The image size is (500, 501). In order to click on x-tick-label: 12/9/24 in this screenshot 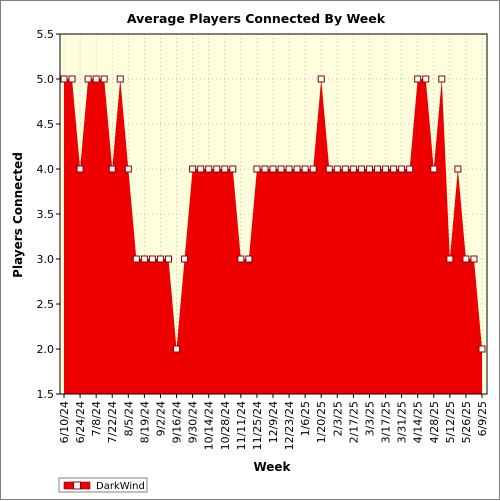, I will do `click(273, 422)`.